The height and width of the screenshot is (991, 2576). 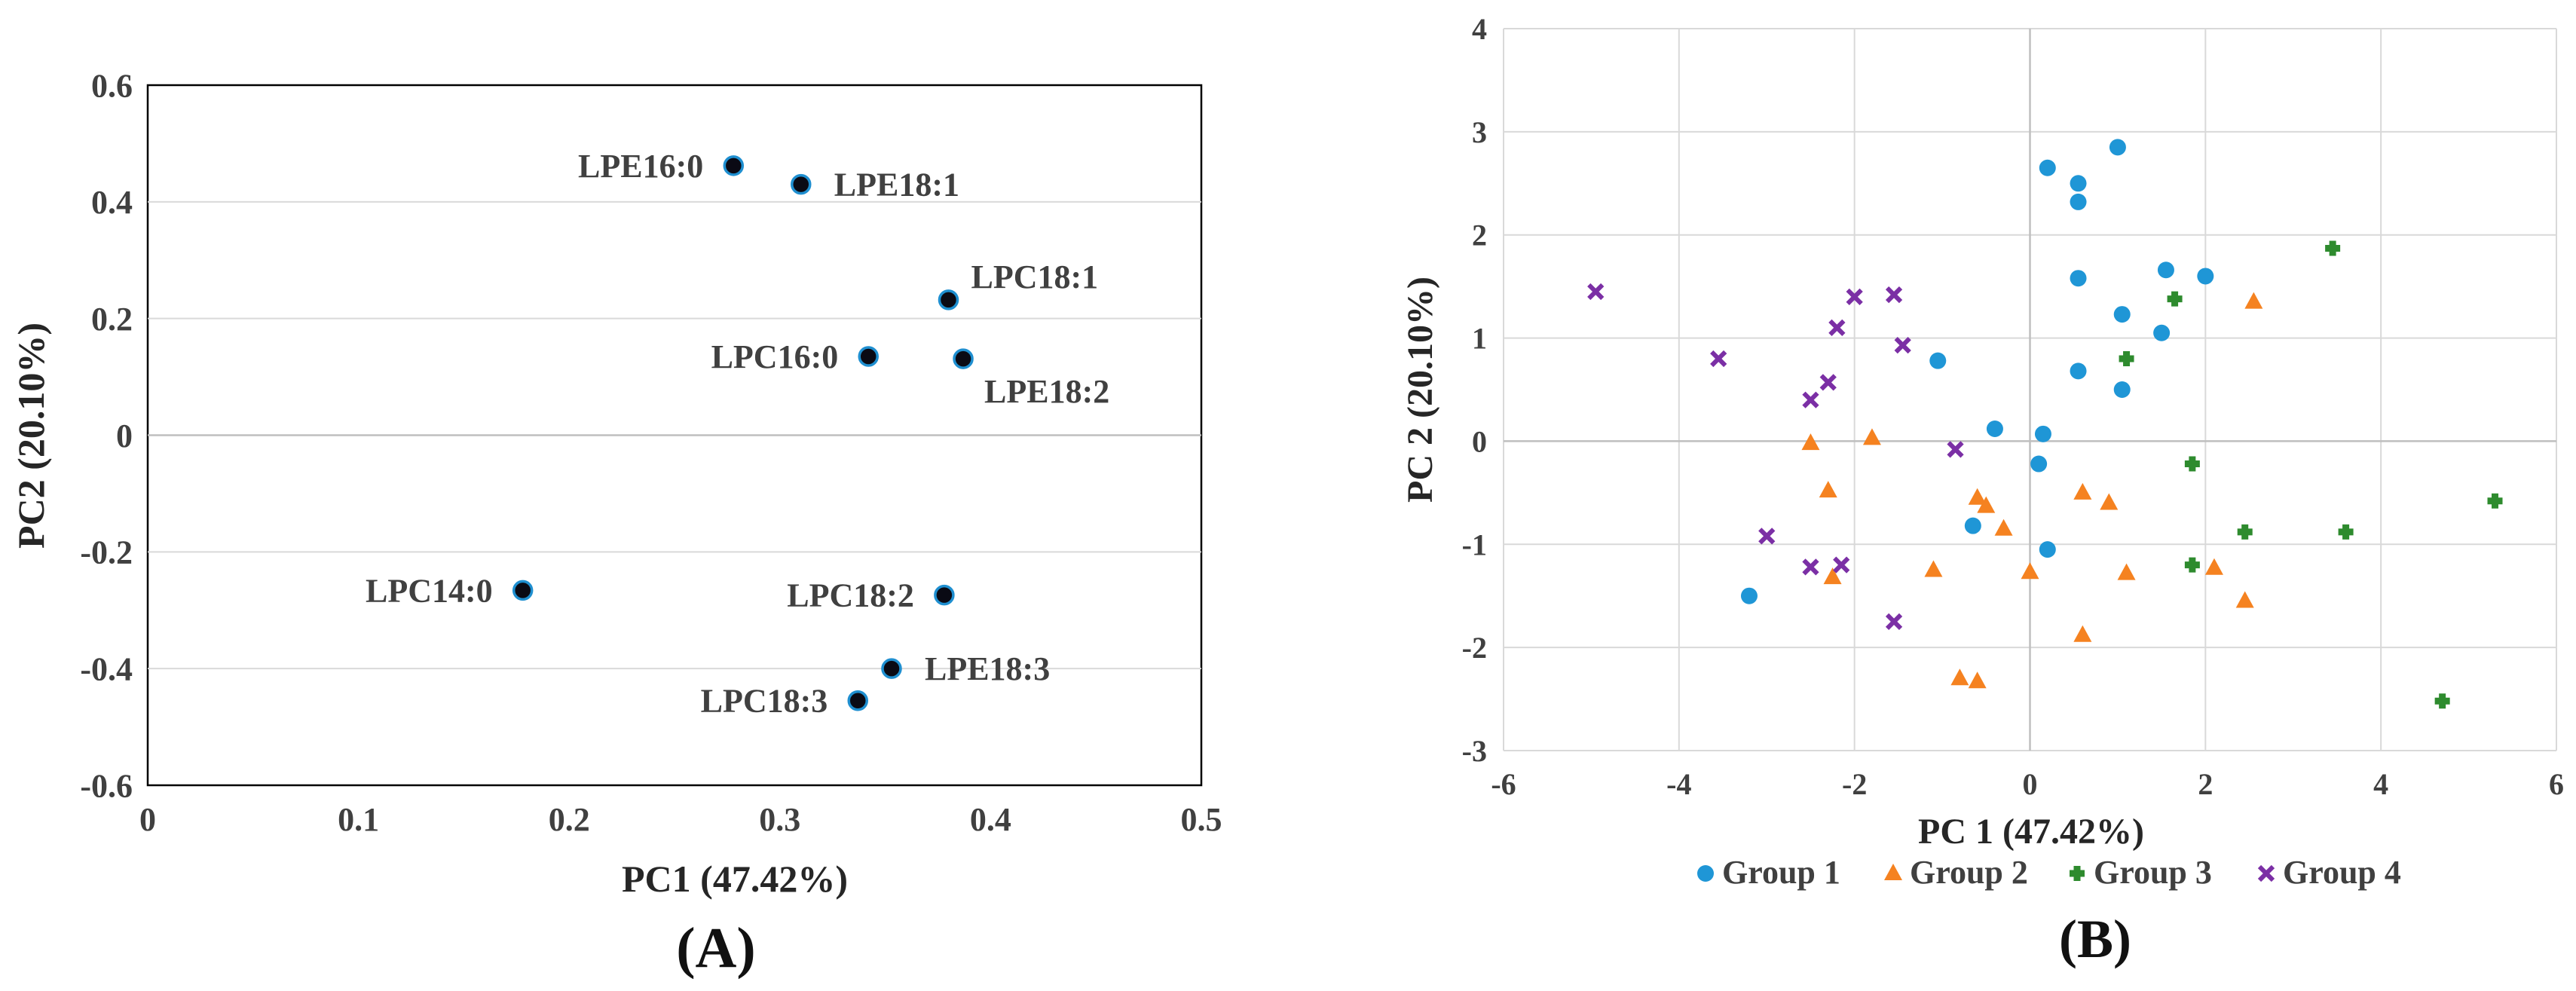 What do you see at coordinates (430, 590) in the screenshot?
I see `data-label-lpc14-0: LPC14:0` at bounding box center [430, 590].